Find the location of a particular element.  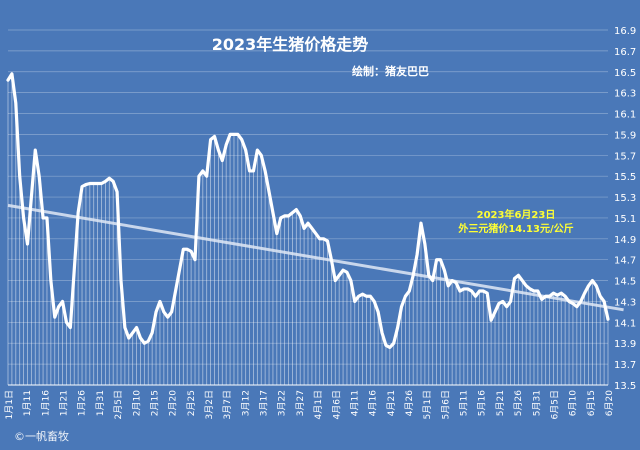

y-tick-label: 14.1 is located at coordinates (625, 323).